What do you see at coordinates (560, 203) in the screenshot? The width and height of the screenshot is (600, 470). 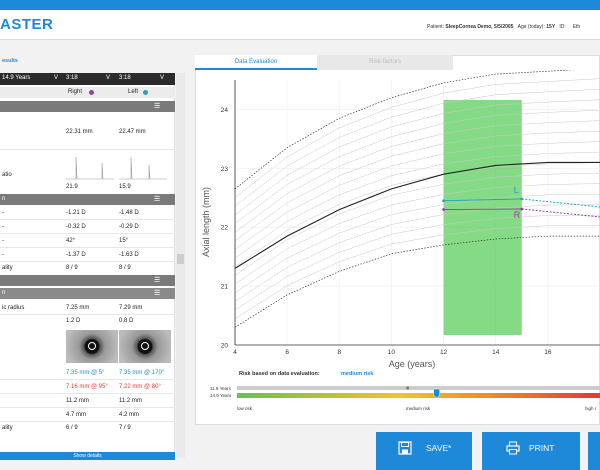 I see `series-projection-L` at bounding box center [560, 203].